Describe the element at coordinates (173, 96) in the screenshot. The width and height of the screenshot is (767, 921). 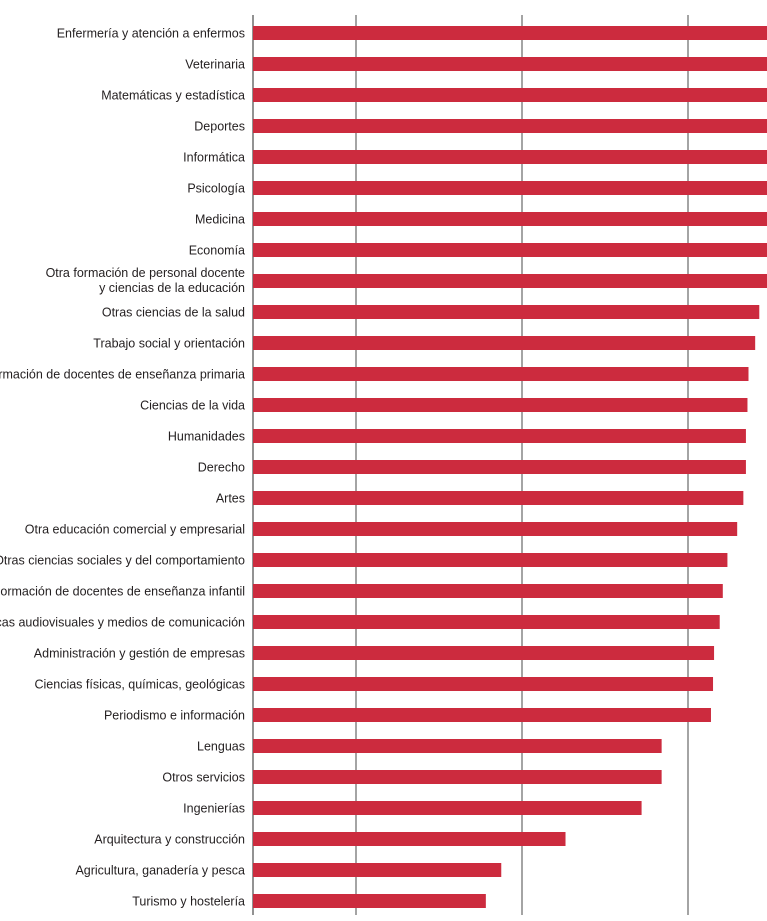
I see `category-label: Matemáticas y estadística` at that location.